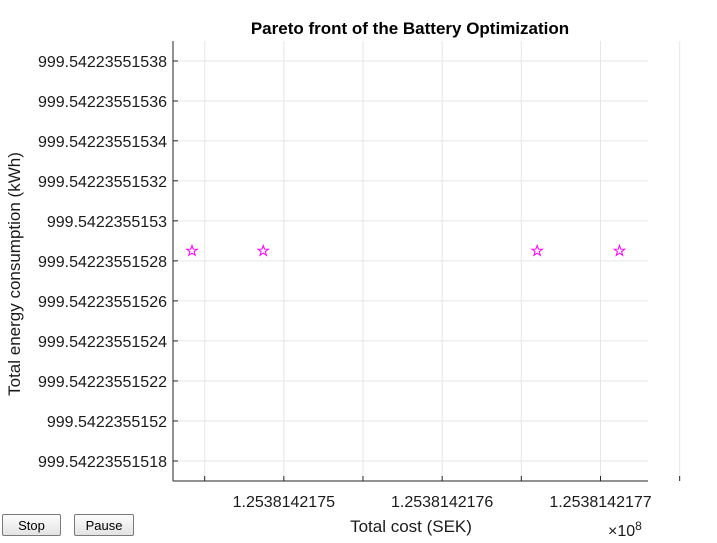 Image resolution: width=717 pixels, height=543 pixels. I want to click on y-tick-label: 999.54223551538, so click(102, 62).